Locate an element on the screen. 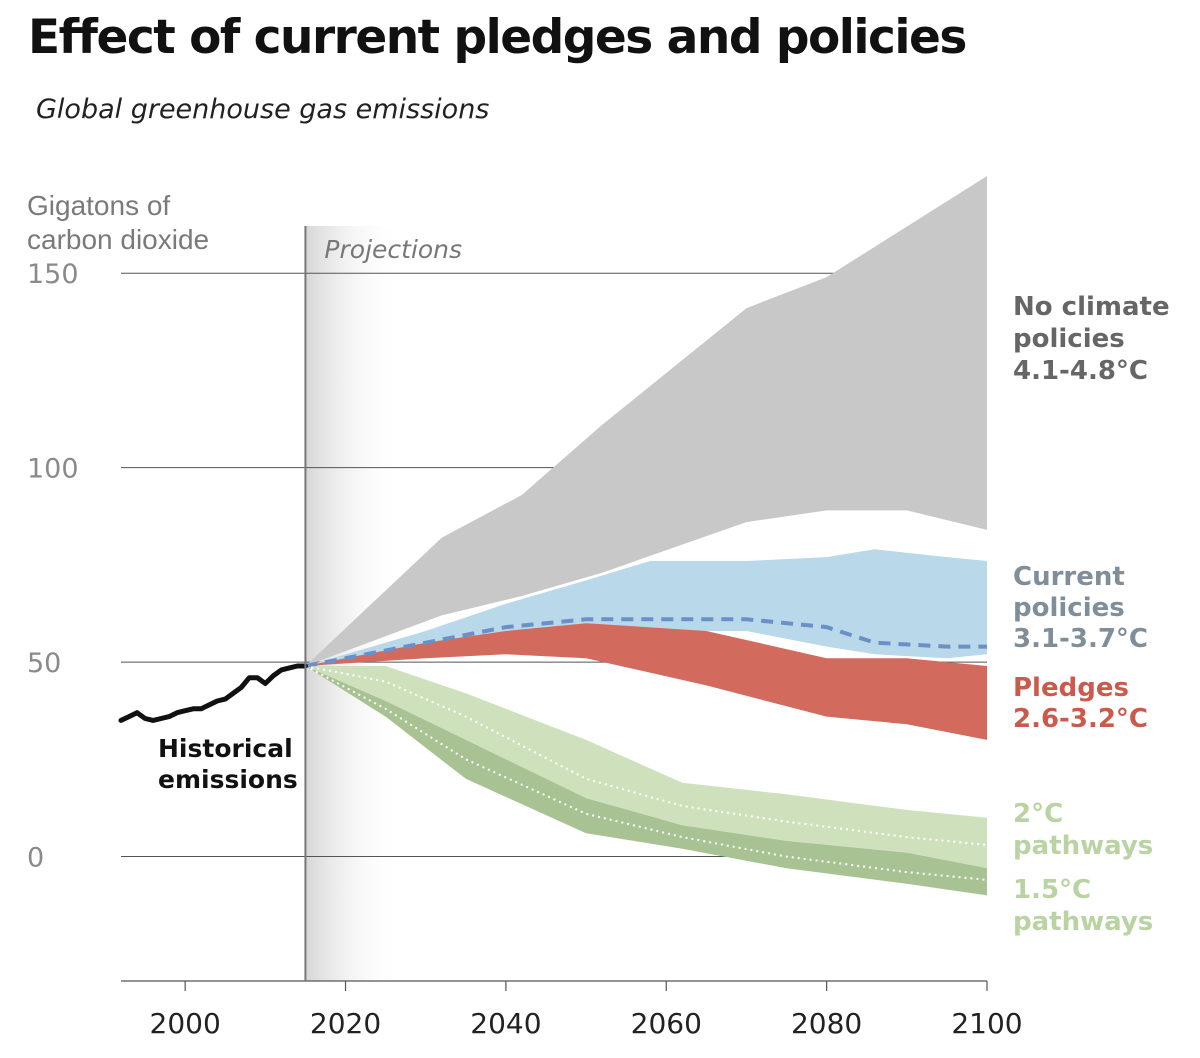 This screenshot has width=1200, height=1058. 1-5-c-label: pathways is located at coordinates (1083, 922).